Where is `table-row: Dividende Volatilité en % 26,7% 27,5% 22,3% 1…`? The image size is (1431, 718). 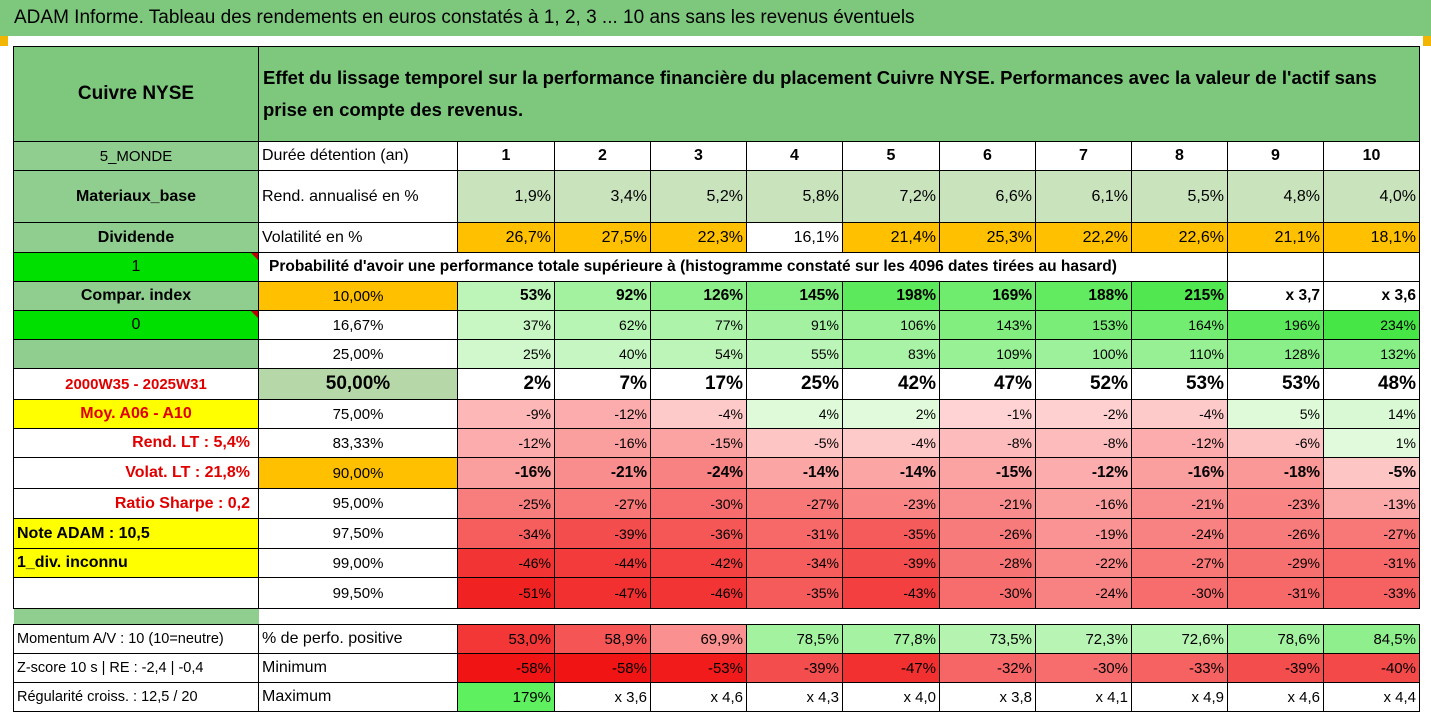 table-row: Dividende Volatilité en % 26,7% 27,5% 22,3% 1… is located at coordinates (716, 237).